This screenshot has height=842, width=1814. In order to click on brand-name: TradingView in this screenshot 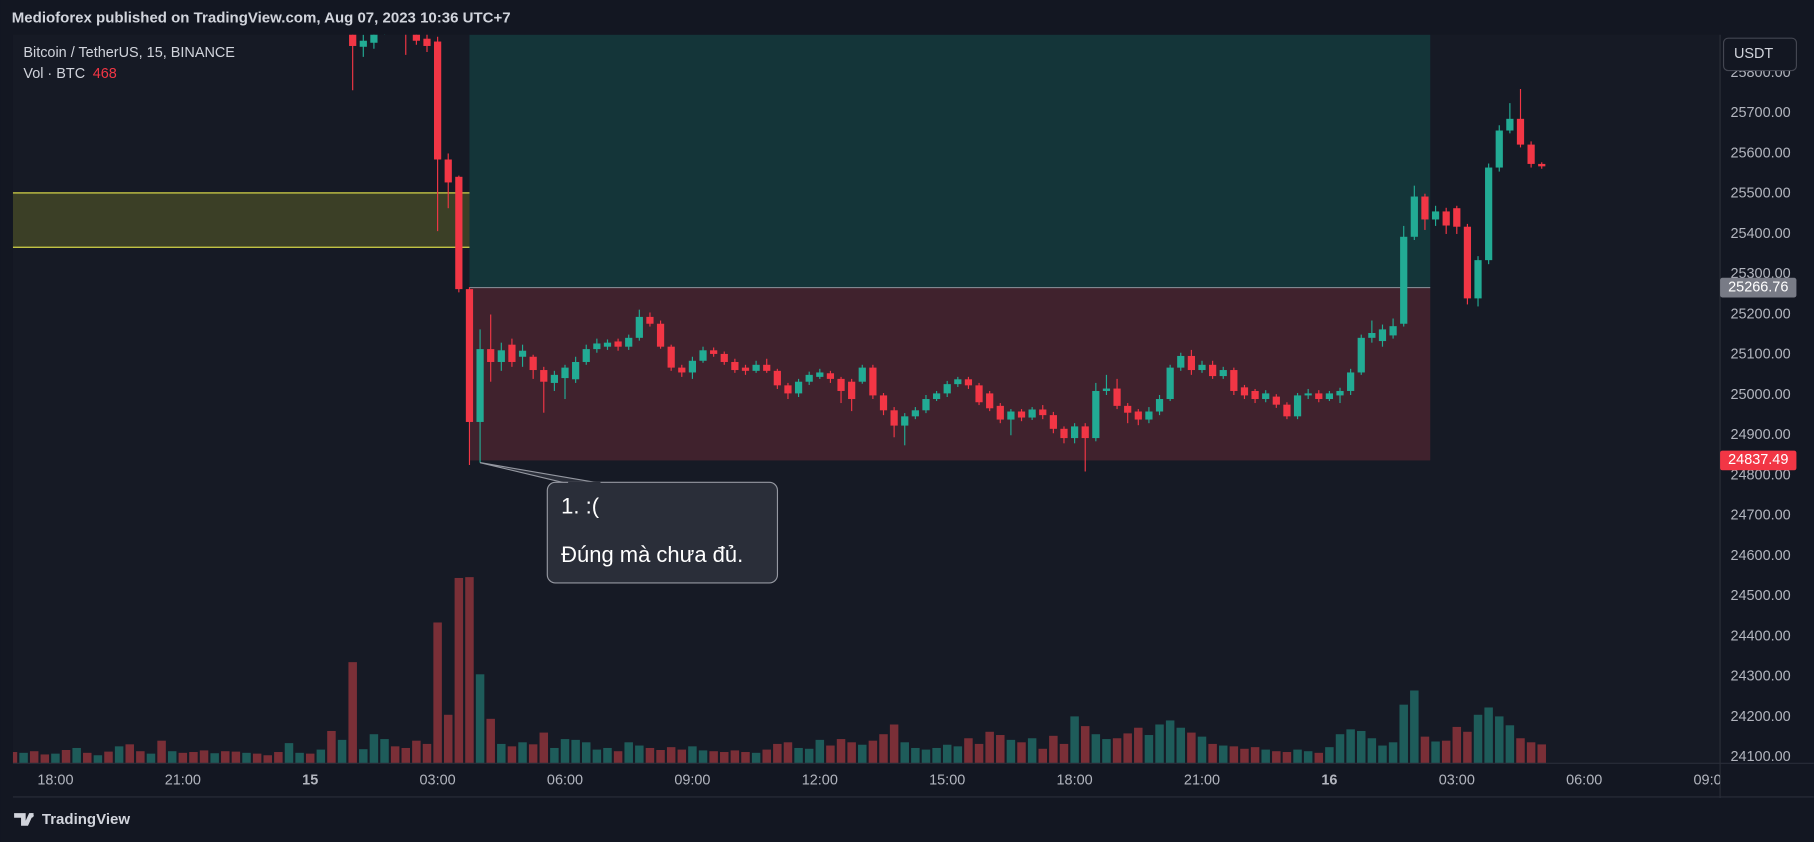, I will do `click(86, 819)`.